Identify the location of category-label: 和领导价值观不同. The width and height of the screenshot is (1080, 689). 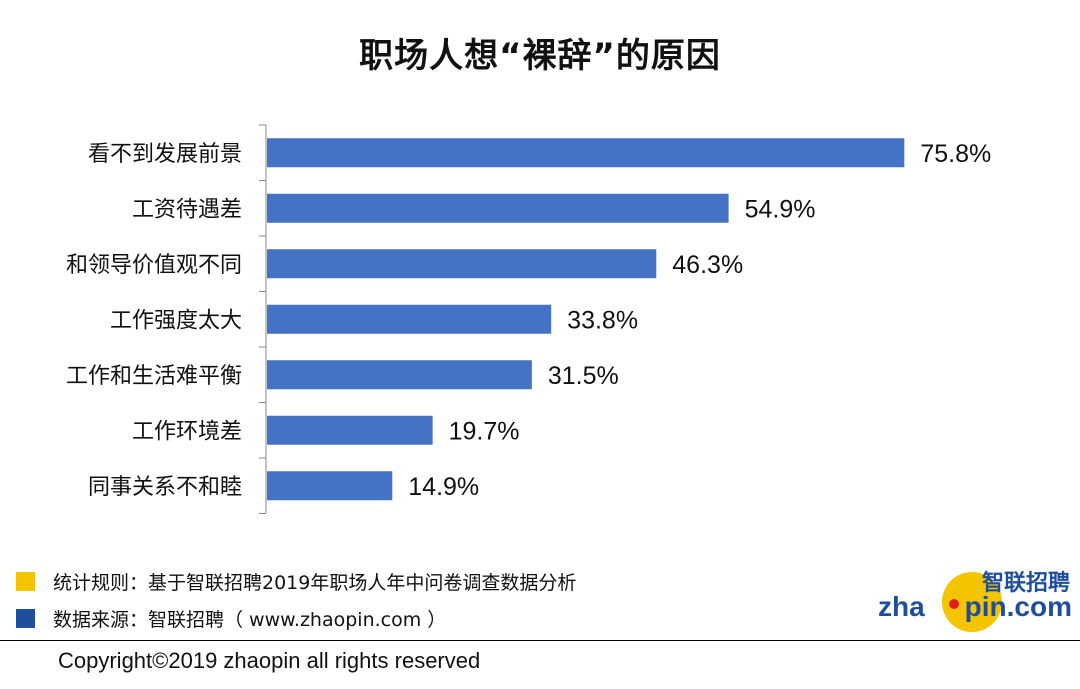
(154, 265).